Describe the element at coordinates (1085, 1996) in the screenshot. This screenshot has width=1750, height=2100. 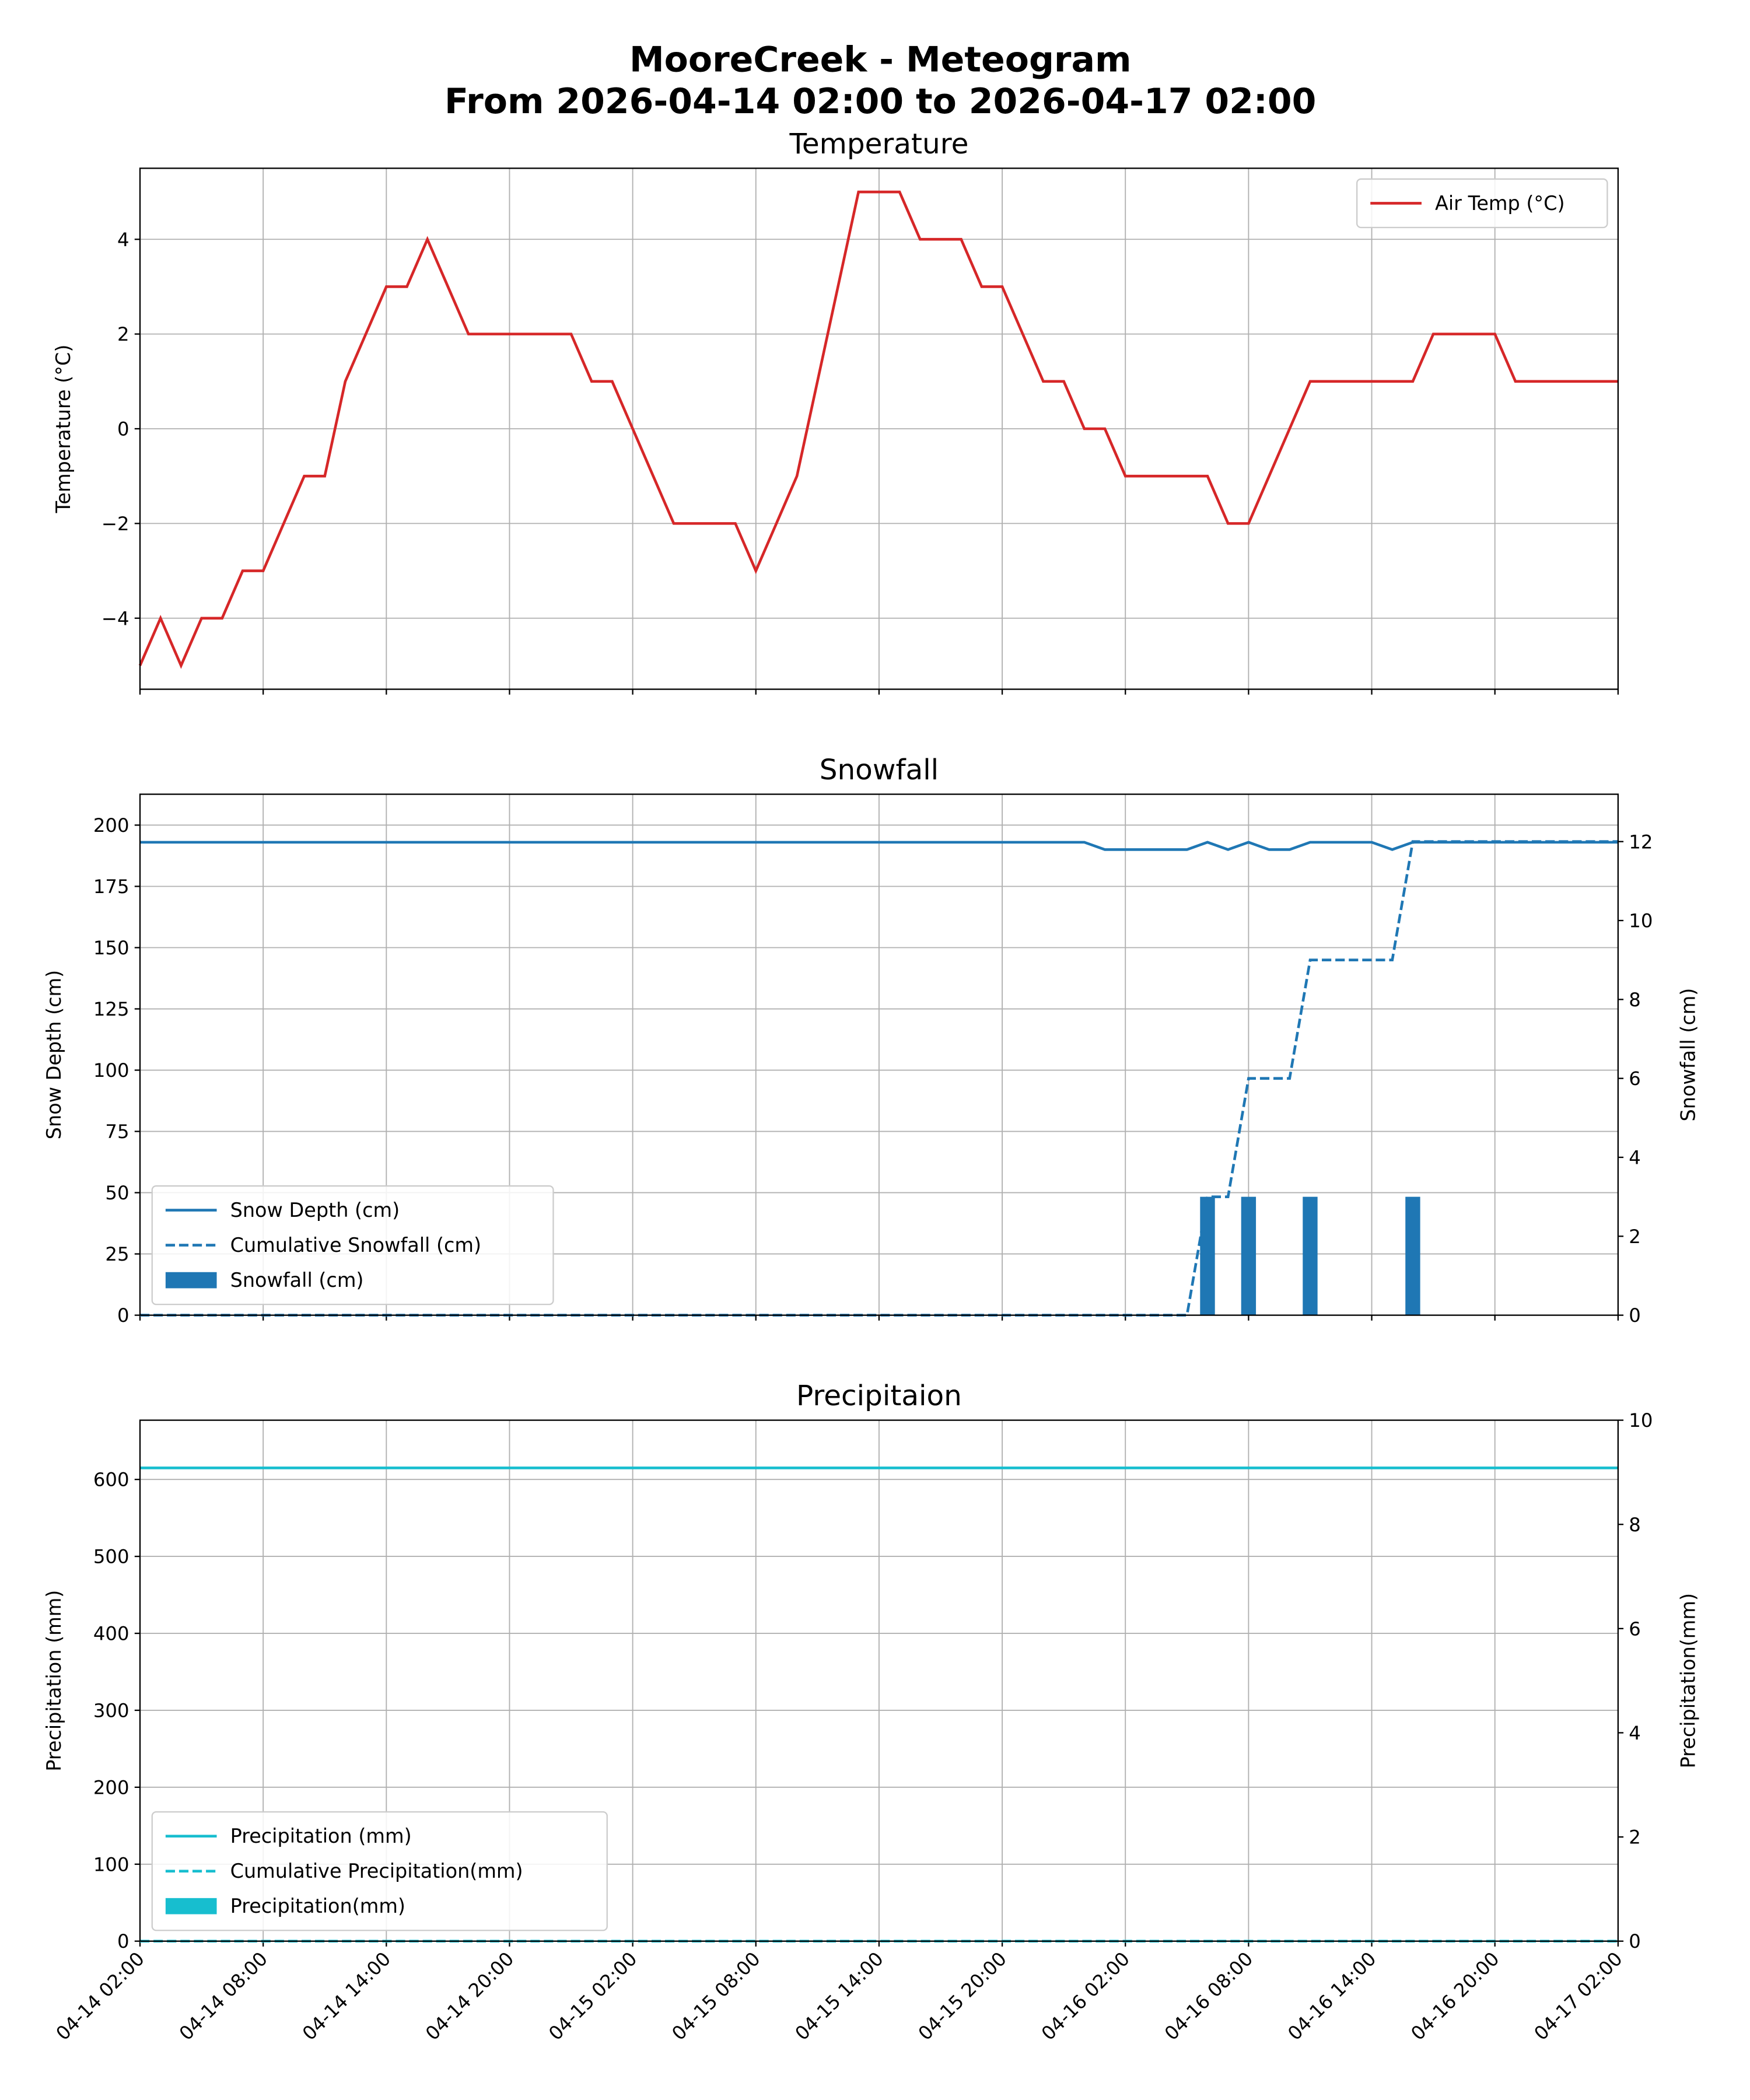
I see `x-tick-label: 04-16 02:00` at that location.